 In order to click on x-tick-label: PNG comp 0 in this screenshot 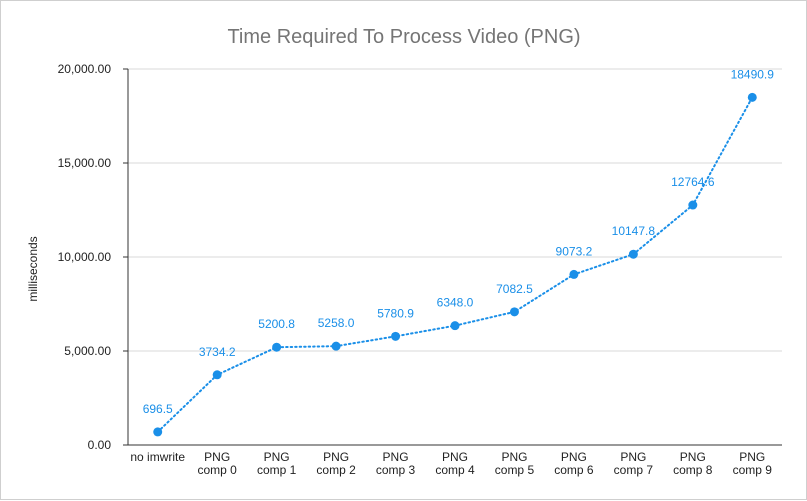, I will do `click(218, 463)`.